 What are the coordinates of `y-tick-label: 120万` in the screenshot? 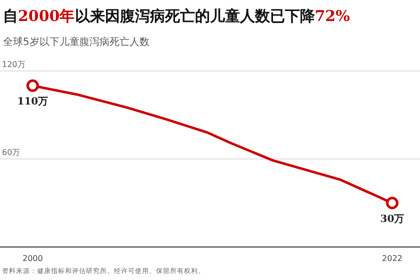 It's located at (14, 64).